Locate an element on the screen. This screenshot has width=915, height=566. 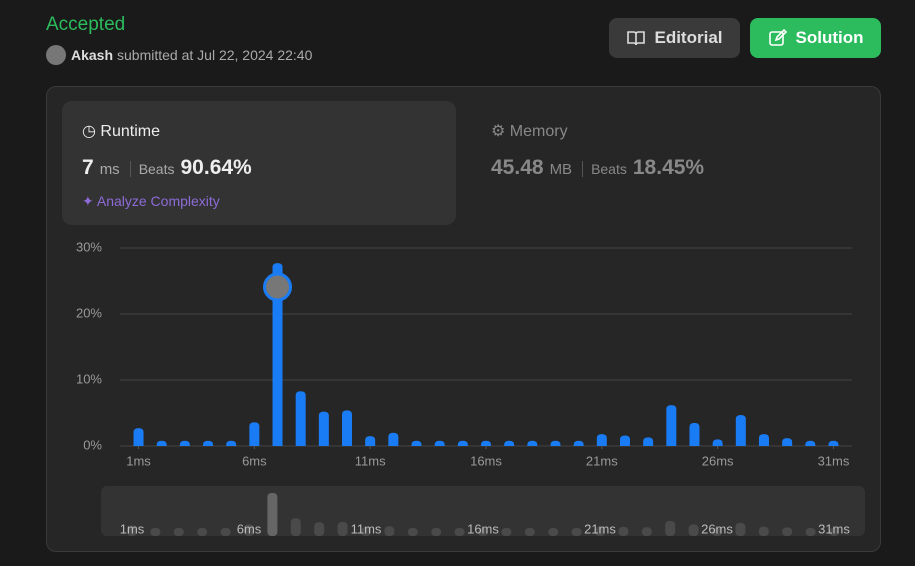
runtime-stats: 7 ms Beats 90.64% is located at coordinates (167, 168).